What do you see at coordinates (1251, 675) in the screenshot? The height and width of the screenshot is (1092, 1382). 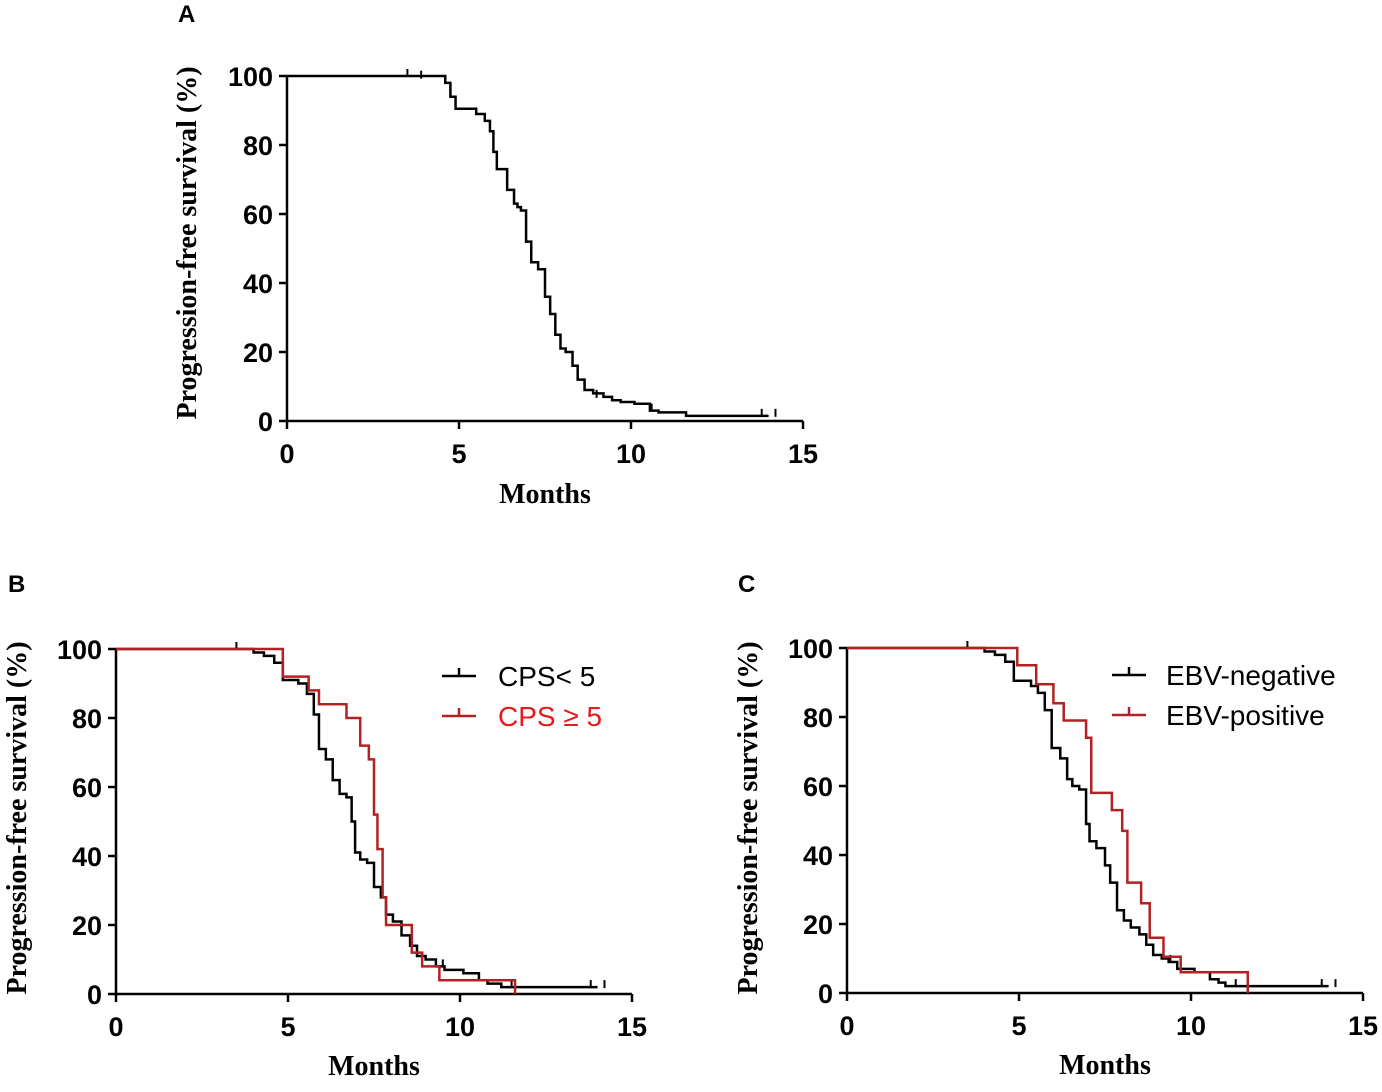 I see `legend-label: EBV-negative` at bounding box center [1251, 675].